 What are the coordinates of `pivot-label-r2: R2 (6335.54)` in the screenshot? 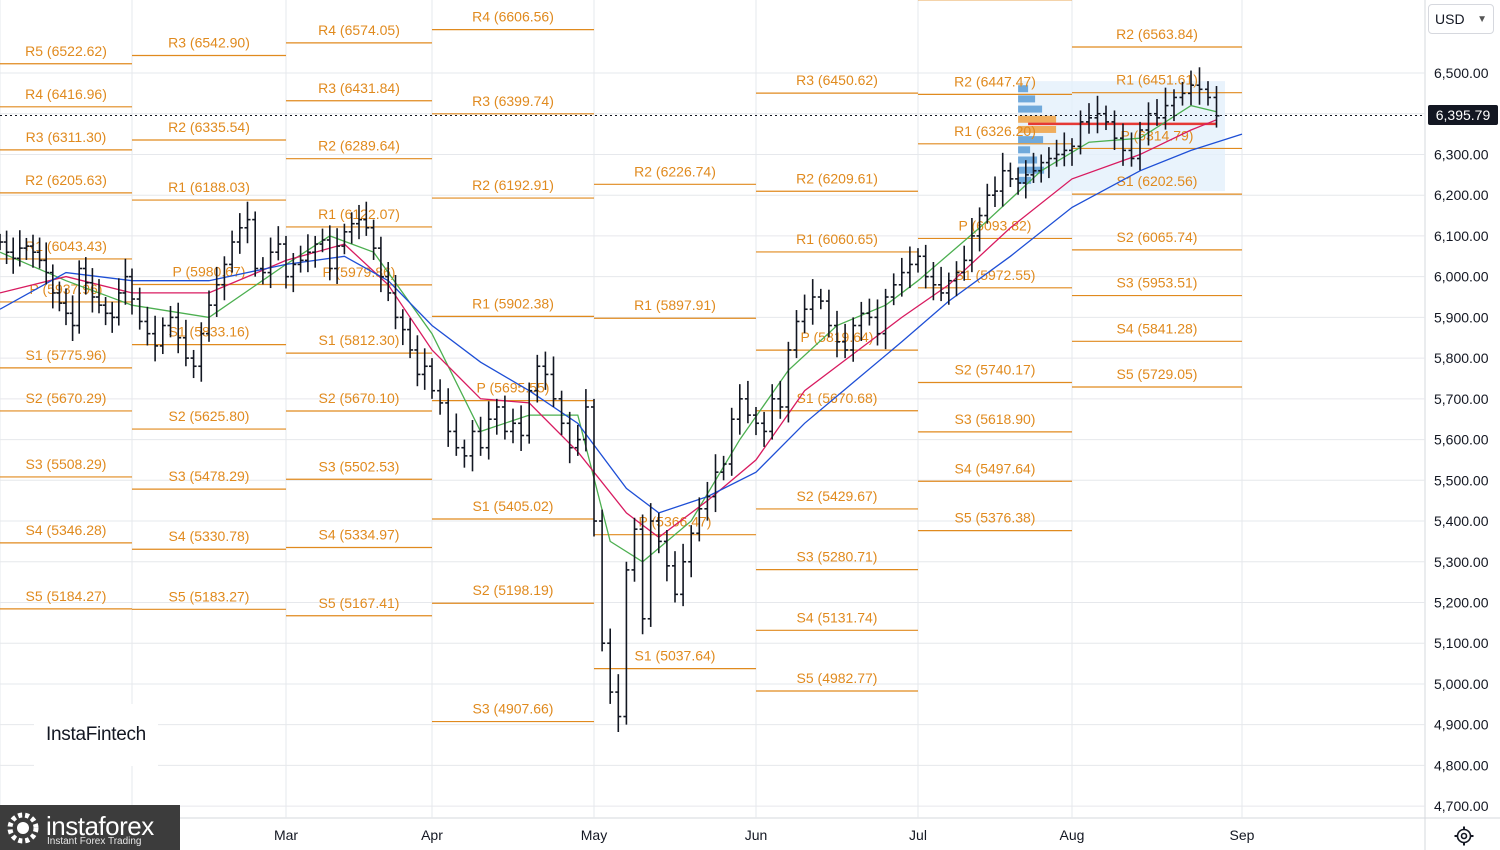 It's located at (209, 127).